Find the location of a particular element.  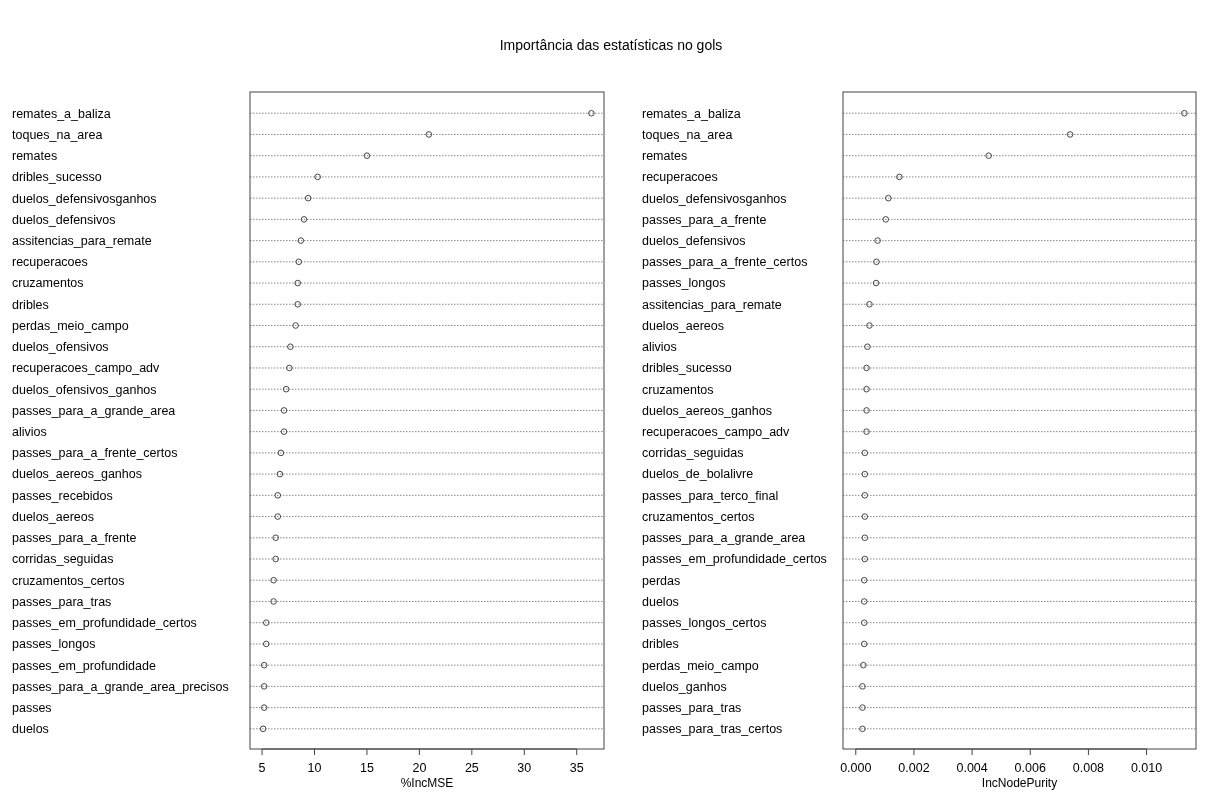

y-tick-label: passes_para_a_grande_area_precisos is located at coordinates (120, 686).